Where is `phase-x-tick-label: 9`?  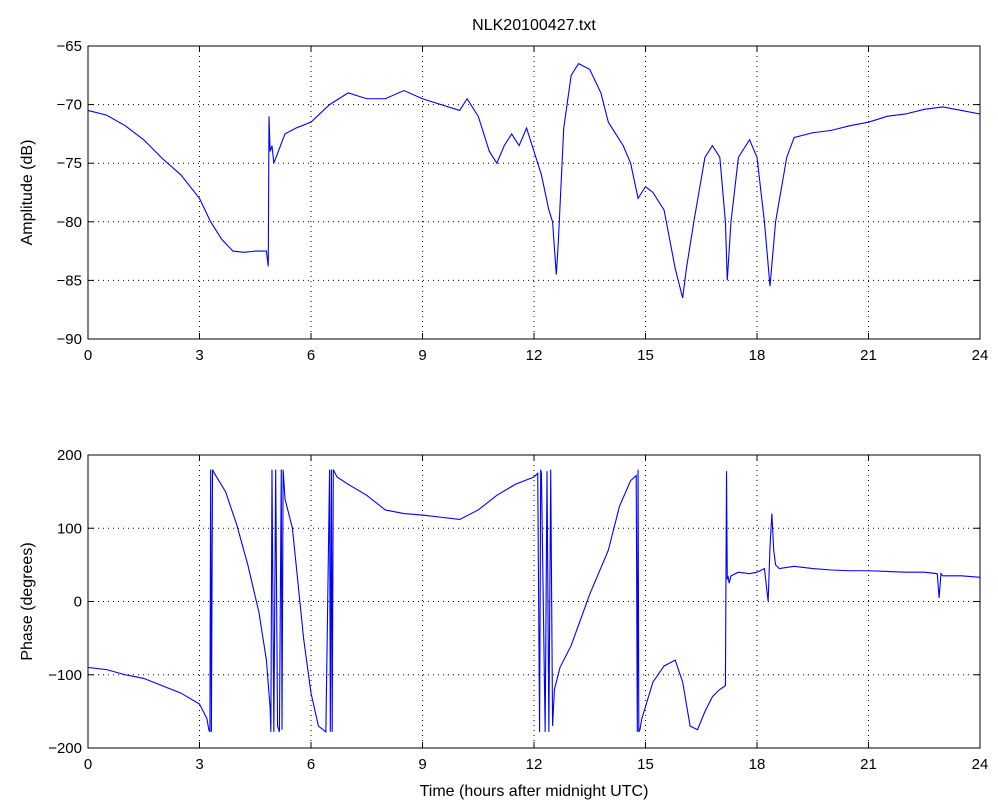 phase-x-tick-label: 9 is located at coordinates (422, 764).